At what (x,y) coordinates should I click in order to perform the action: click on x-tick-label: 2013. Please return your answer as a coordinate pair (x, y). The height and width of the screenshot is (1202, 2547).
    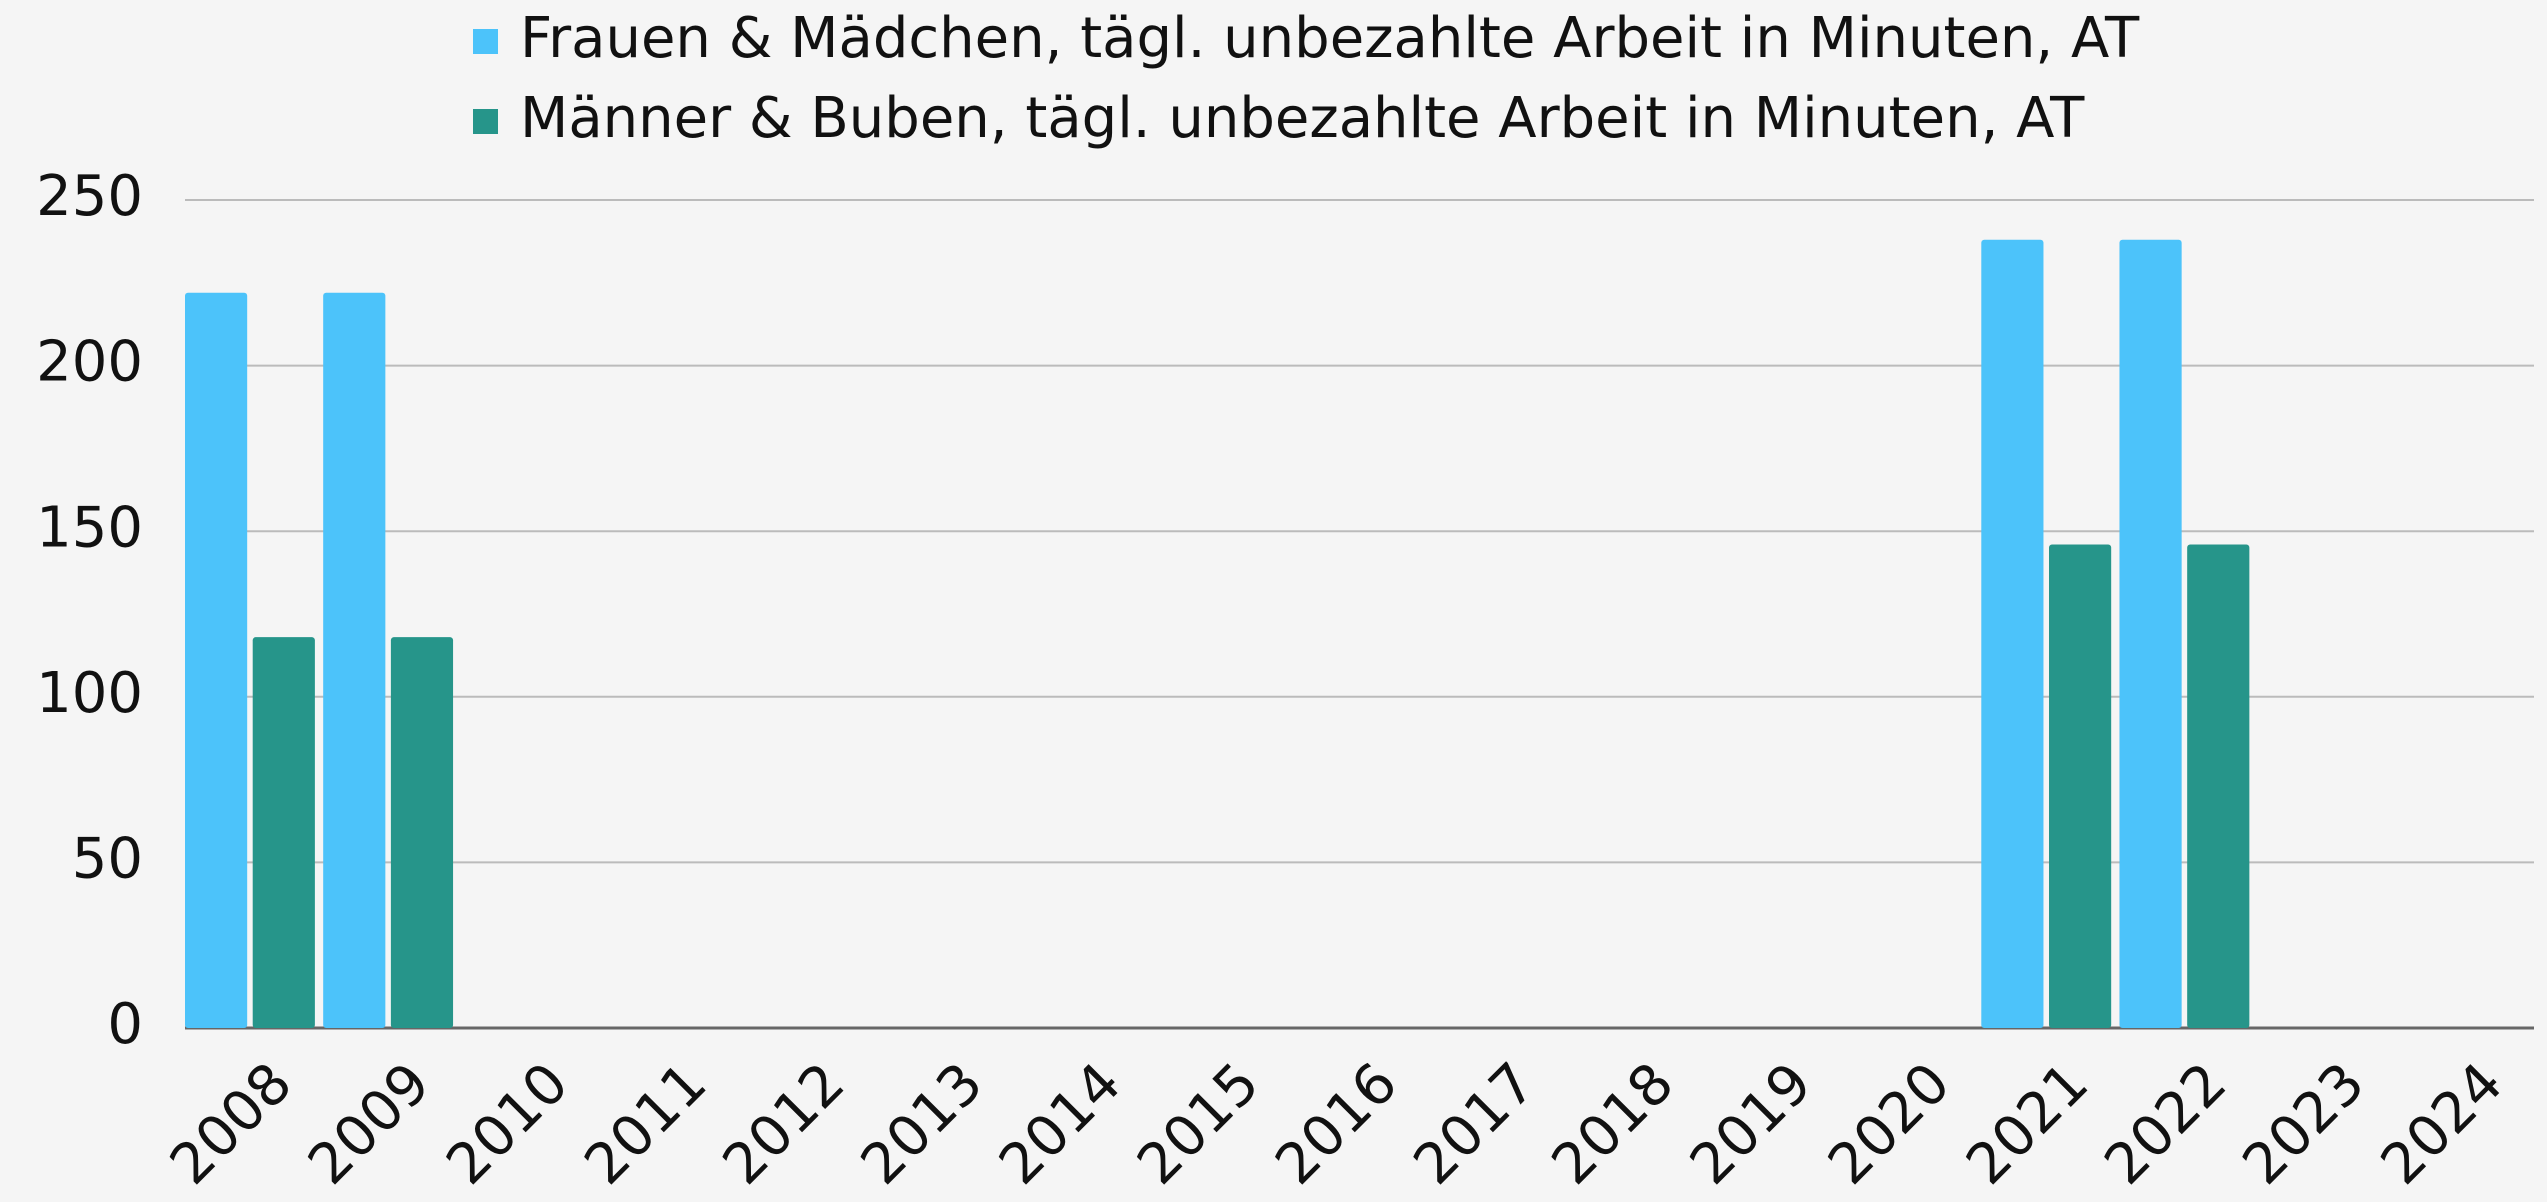
    Looking at the image, I should click on (922, 1124).